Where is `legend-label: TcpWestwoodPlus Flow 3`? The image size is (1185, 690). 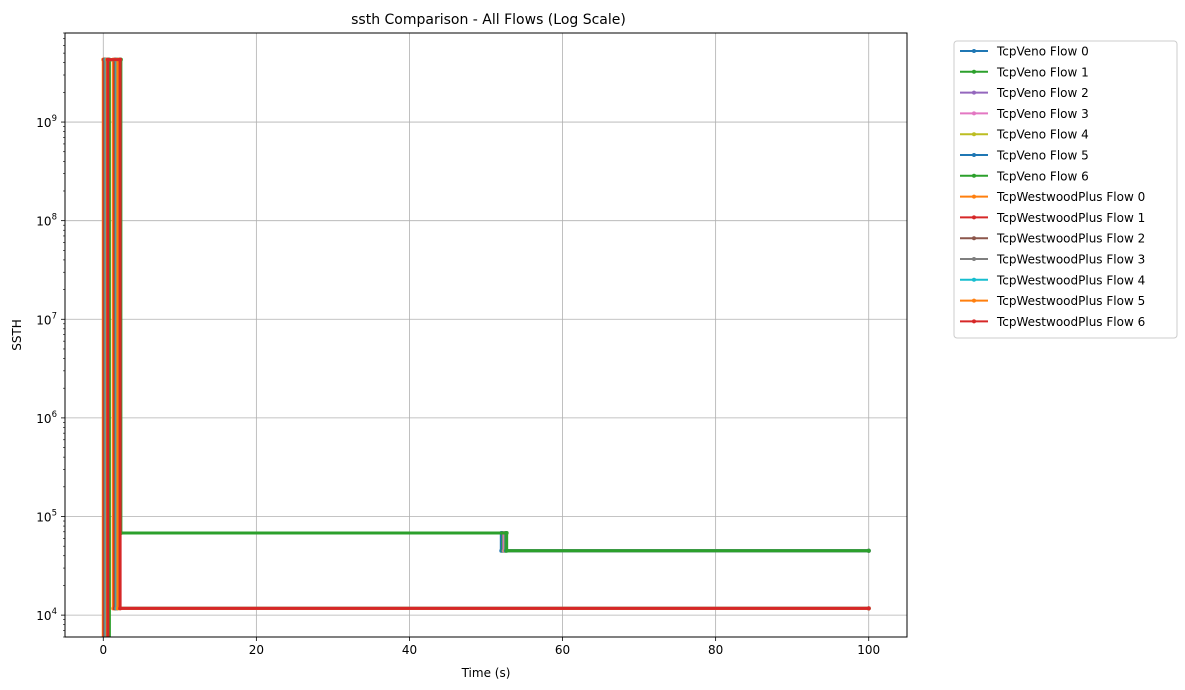 legend-label: TcpWestwoodPlus Flow 3 is located at coordinates (1070, 260).